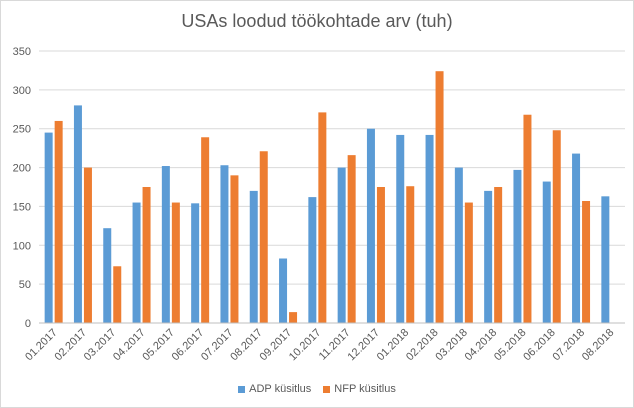 This screenshot has width=634, height=408. What do you see at coordinates (22, 130) in the screenshot?
I see `y-tick-label: 250` at bounding box center [22, 130].